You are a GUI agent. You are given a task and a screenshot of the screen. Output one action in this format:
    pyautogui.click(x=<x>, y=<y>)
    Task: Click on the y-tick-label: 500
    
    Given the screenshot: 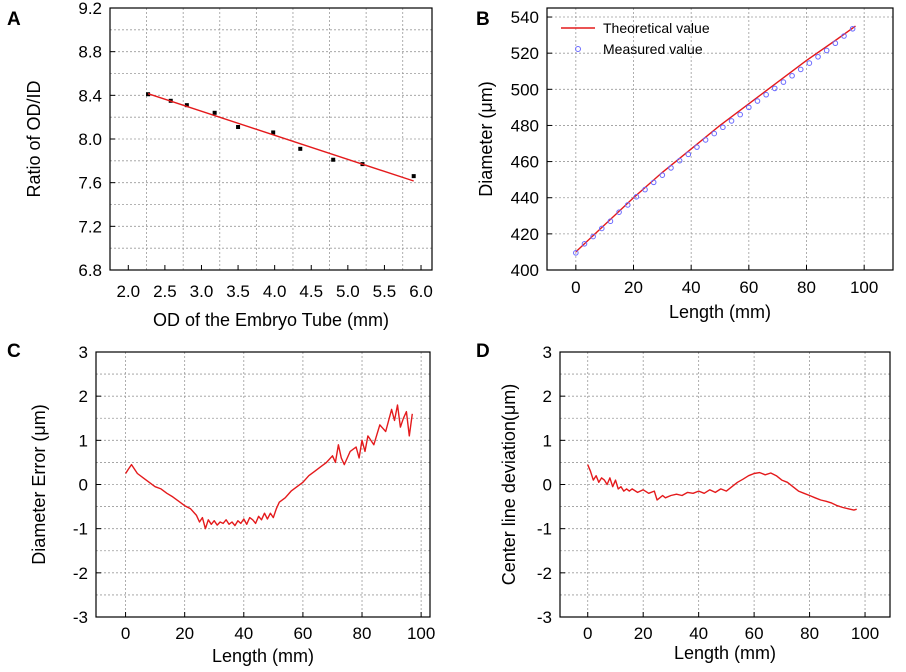 What is the action you would take?
    pyautogui.click(x=525, y=89)
    